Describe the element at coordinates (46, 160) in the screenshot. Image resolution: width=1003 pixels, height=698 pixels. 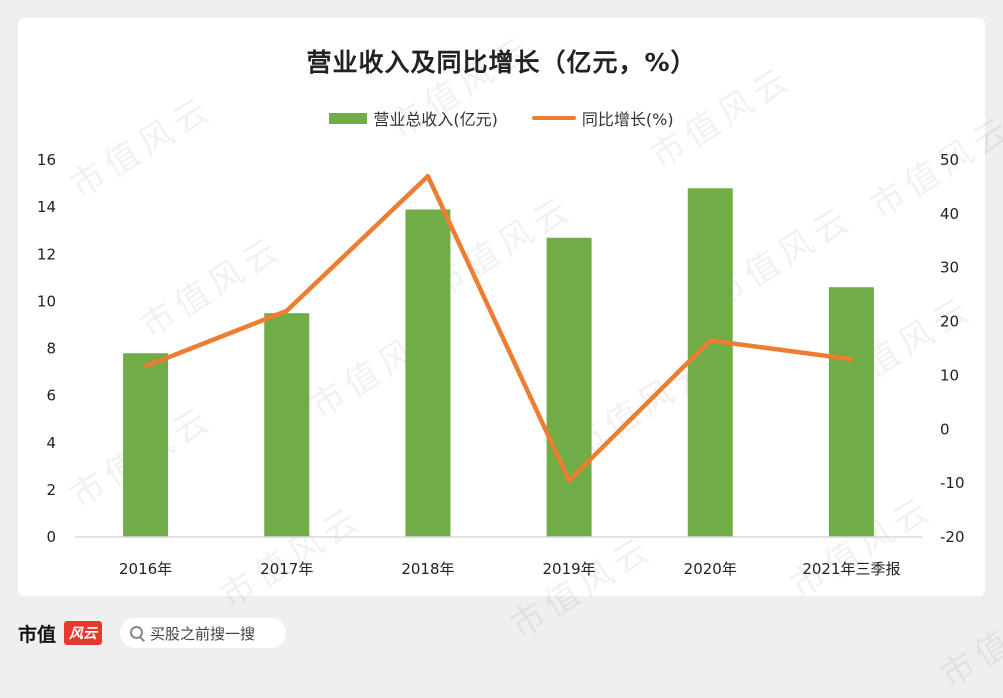
I see `y-left-tick-label: 16` at that location.